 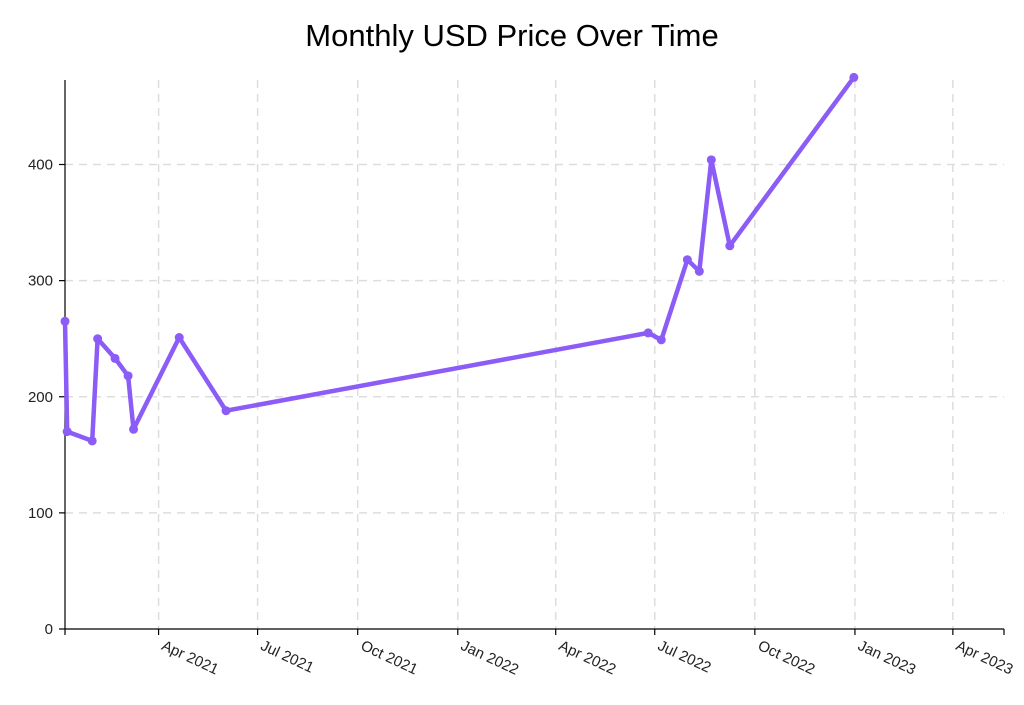 What do you see at coordinates (684, 656) in the screenshot?
I see `x-tick-label: Jul 2022` at bounding box center [684, 656].